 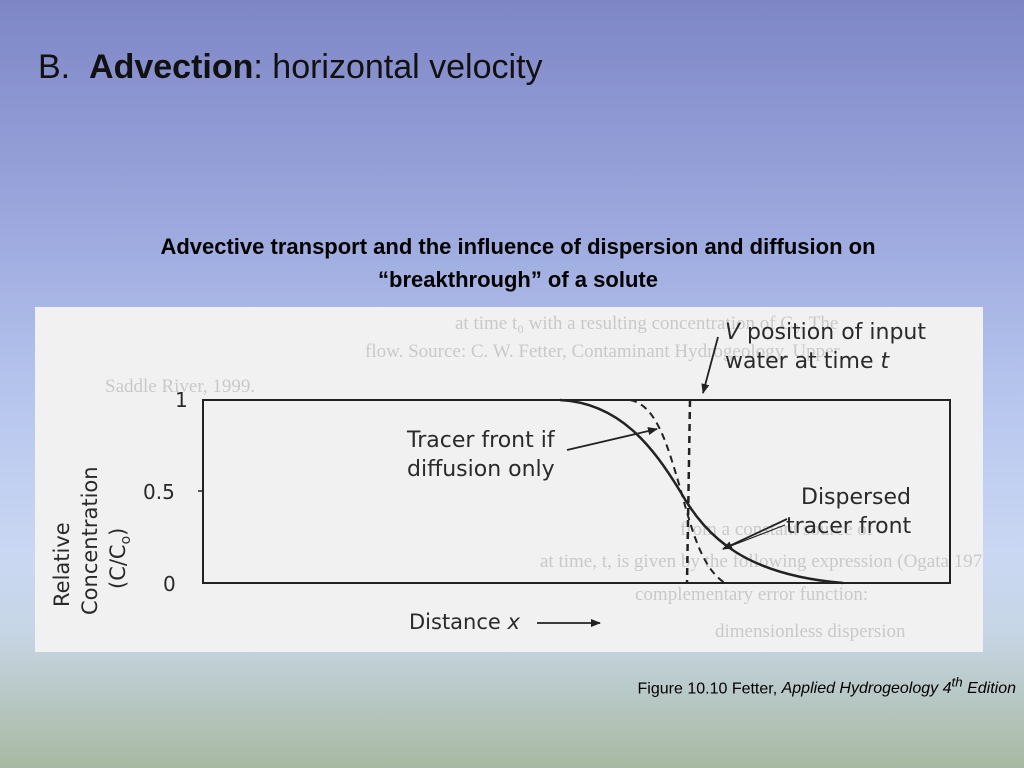 I want to click on svg-text: Saddle River, 1999., so click(x=180, y=386).